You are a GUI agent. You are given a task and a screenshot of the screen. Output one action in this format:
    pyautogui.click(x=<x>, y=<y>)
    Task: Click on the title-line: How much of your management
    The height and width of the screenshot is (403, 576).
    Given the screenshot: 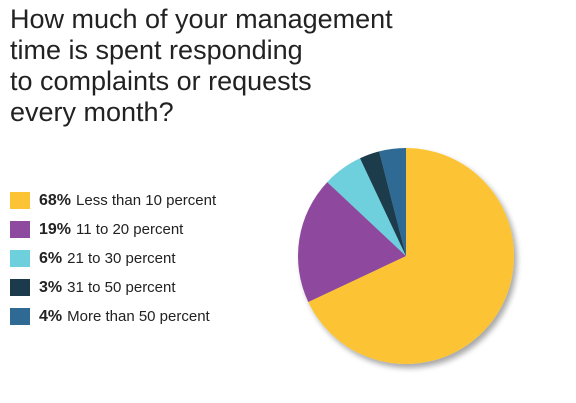 What is the action you would take?
    pyautogui.click(x=201, y=19)
    